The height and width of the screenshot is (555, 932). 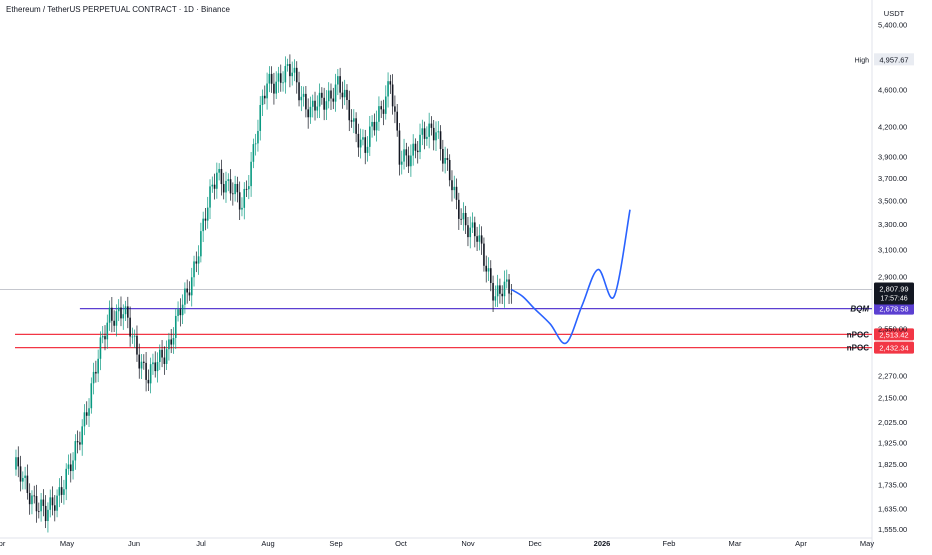 I want to click on price-tick: 4,600.00, so click(x=892, y=90).